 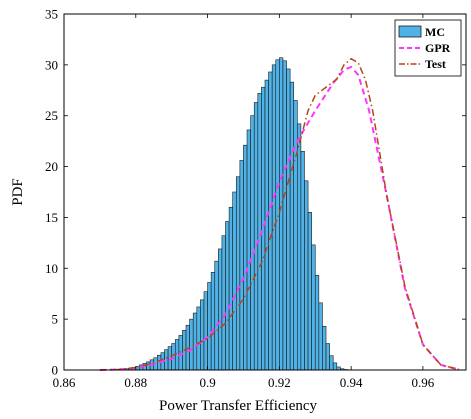 I want to click on legend-label-gpr: GPR, so click(x=438, y=48).